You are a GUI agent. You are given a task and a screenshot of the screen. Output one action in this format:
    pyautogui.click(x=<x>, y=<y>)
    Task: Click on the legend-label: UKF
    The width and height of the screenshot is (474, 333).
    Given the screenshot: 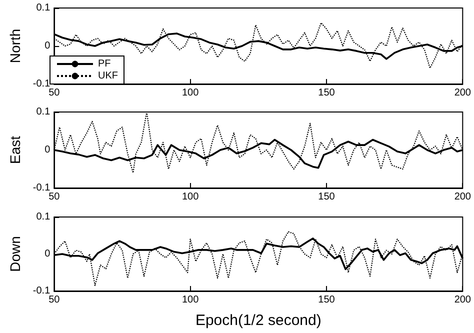 What is the action you would take?
    pyautogui.click(x=108, y=76)
    